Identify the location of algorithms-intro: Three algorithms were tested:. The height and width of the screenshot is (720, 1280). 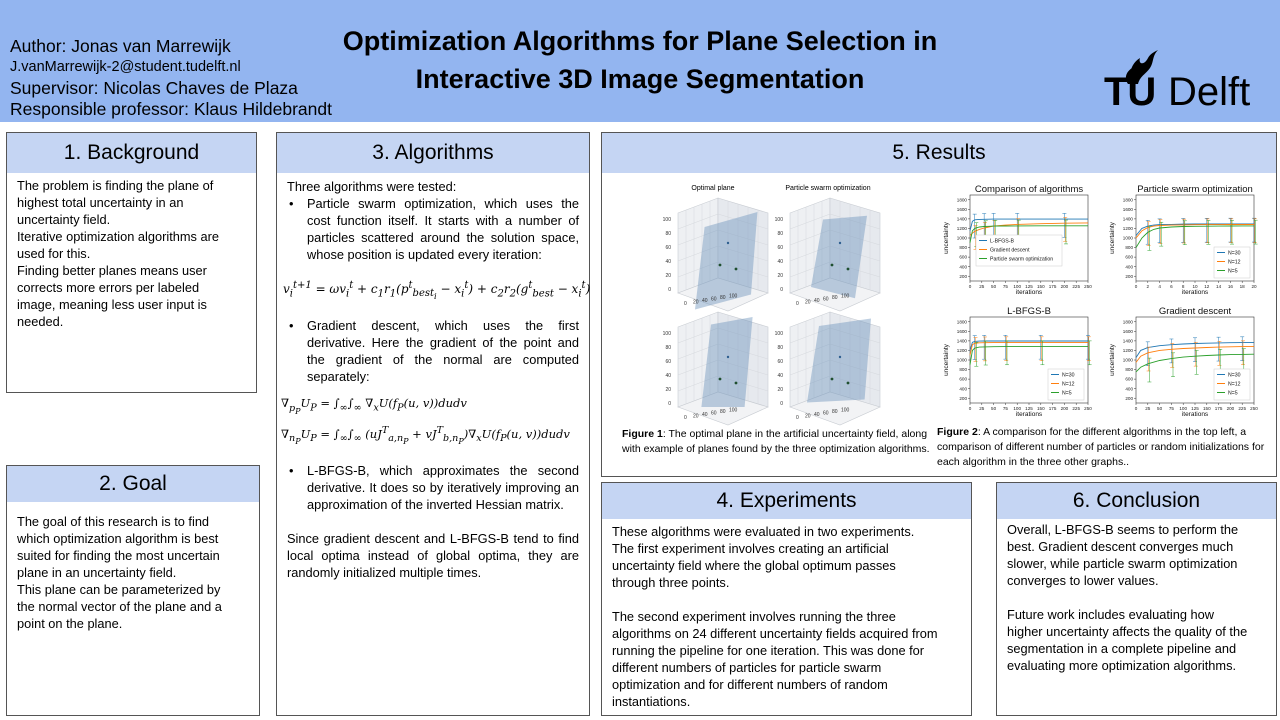
(372, 186).